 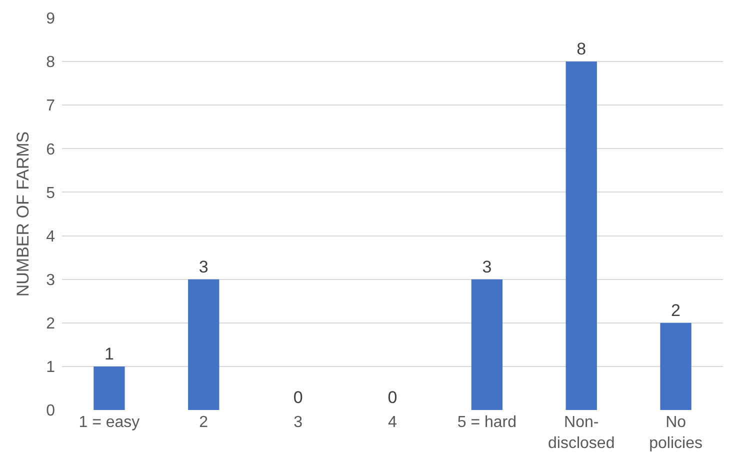 I want to click on x-tick-label: 4, so click(x=393, y=422).